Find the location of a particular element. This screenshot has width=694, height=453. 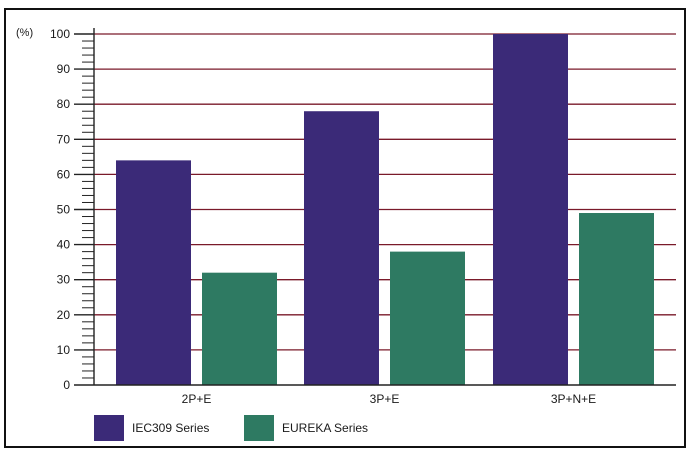

y-tick-label-80: 80 is located at coordinates (64, 104).